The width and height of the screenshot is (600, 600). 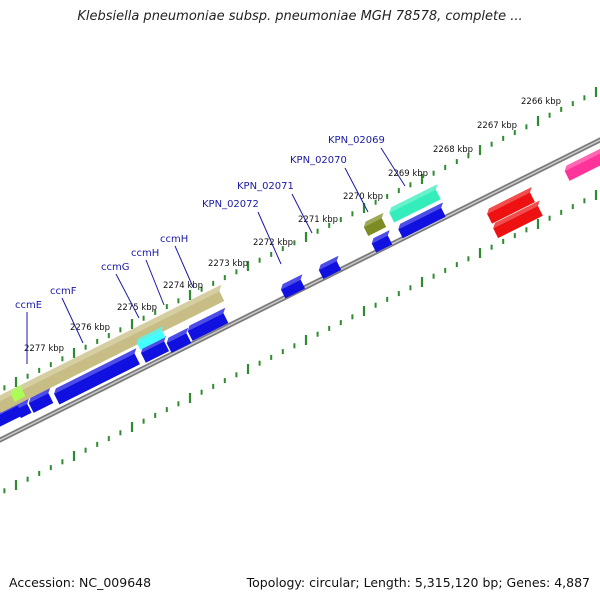 I want to click on gene-label: KPN_02070, so click(x=318, y=160).